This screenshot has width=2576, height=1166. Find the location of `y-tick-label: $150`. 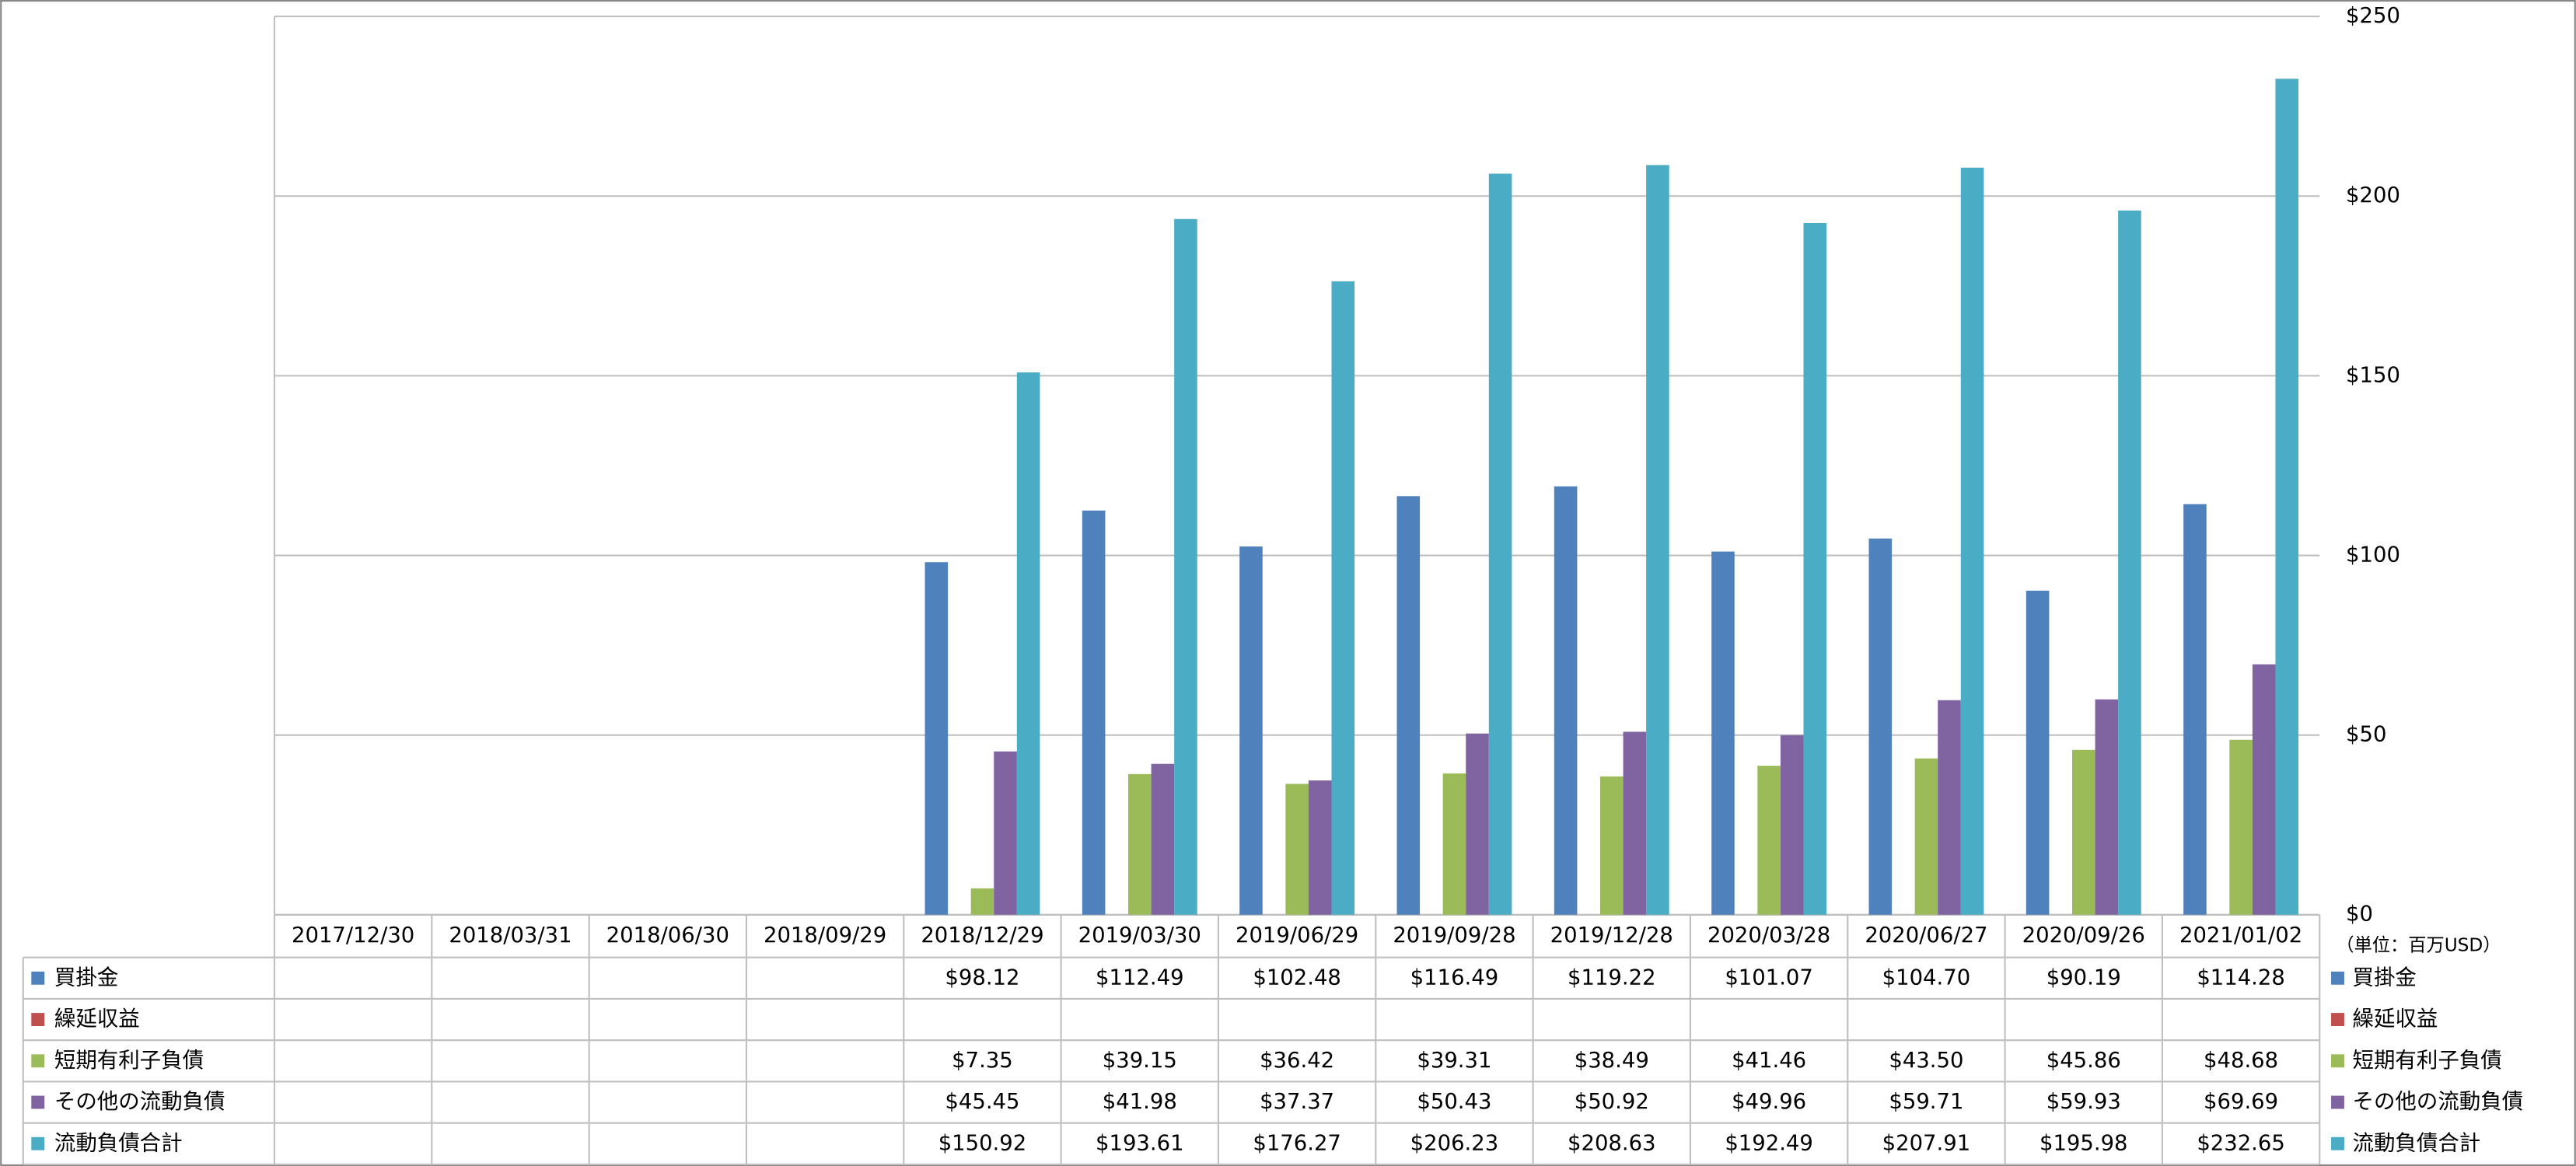

y-tick-label: $150 is located at coordinates (2373, 375).